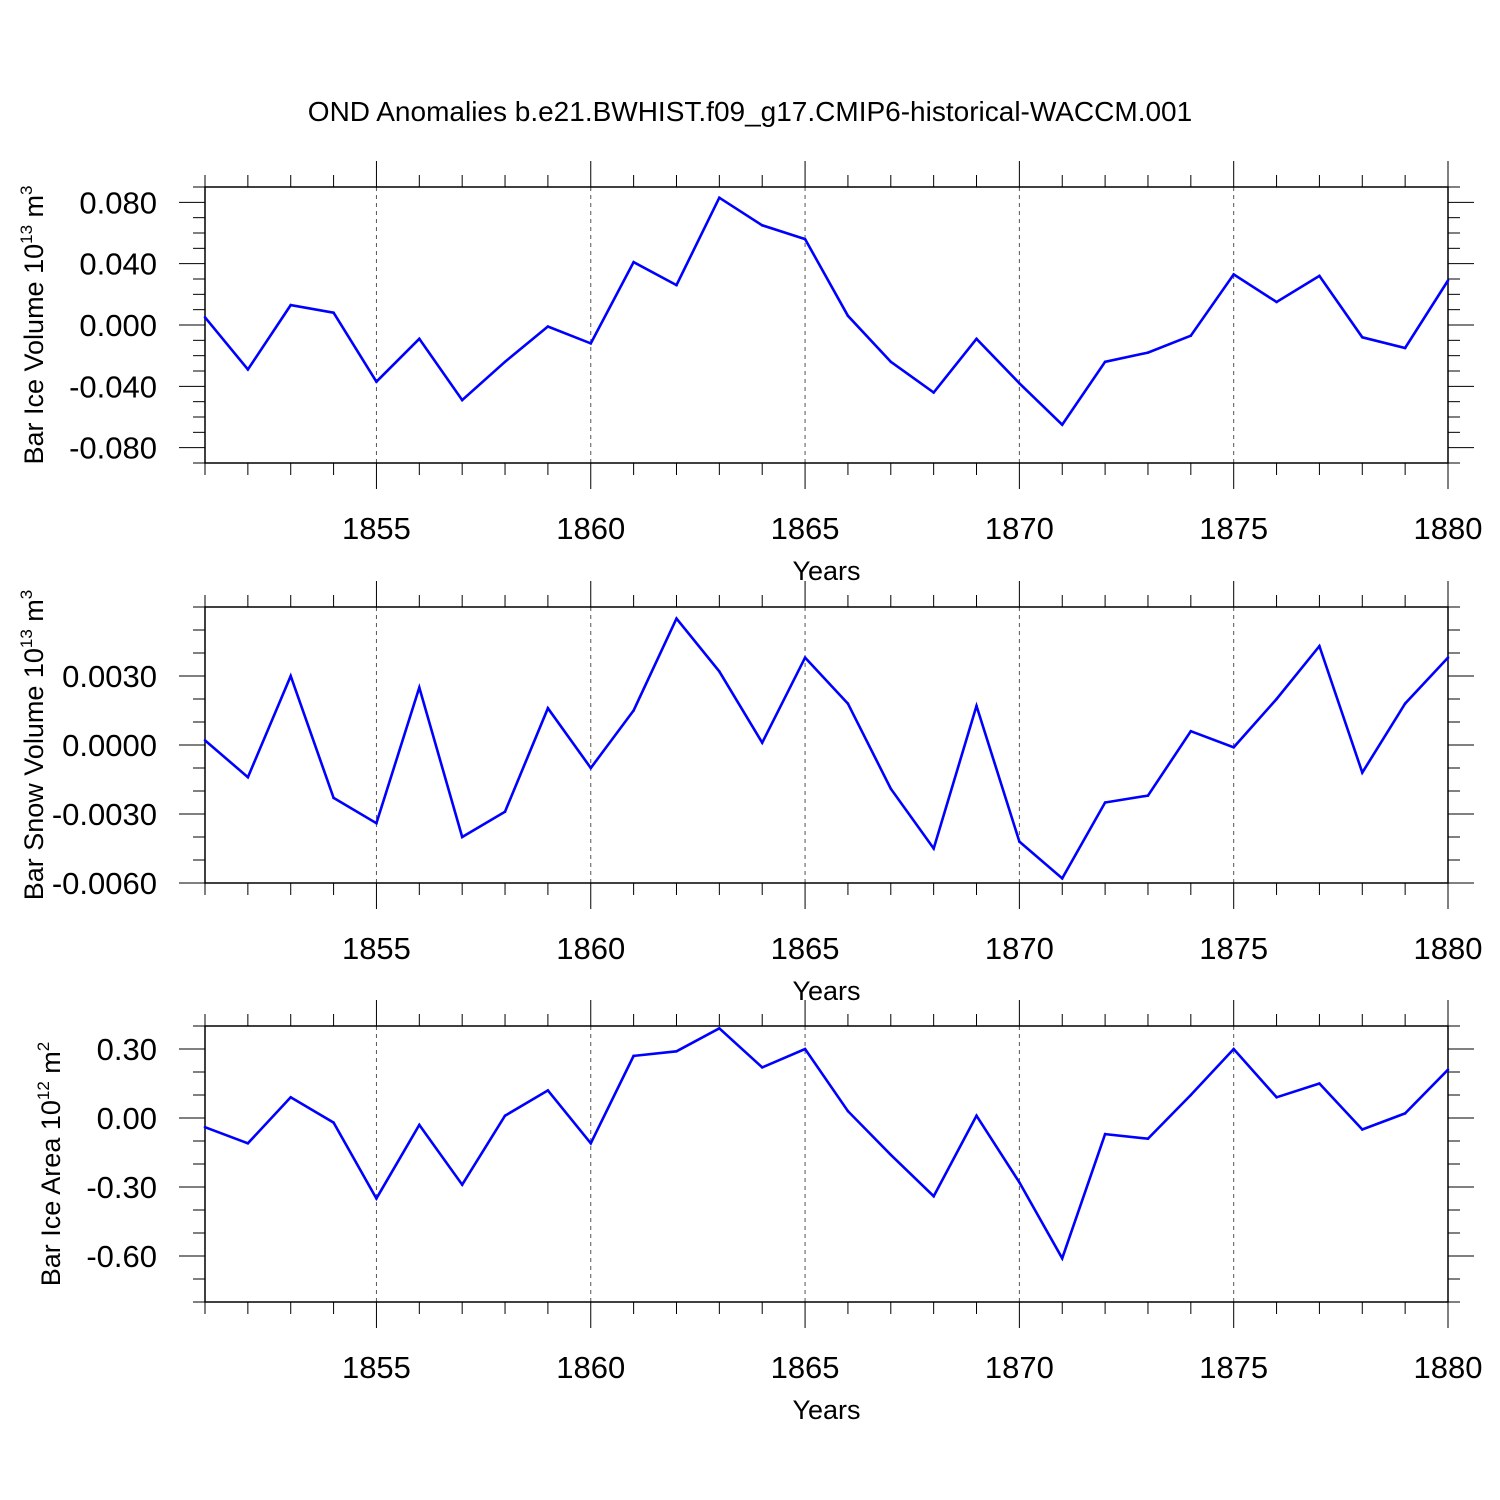 The height and width of the screenshot is (1500, 1500). I want to click on panel3-y-tick-label: 0.00, so click(127, 1118).